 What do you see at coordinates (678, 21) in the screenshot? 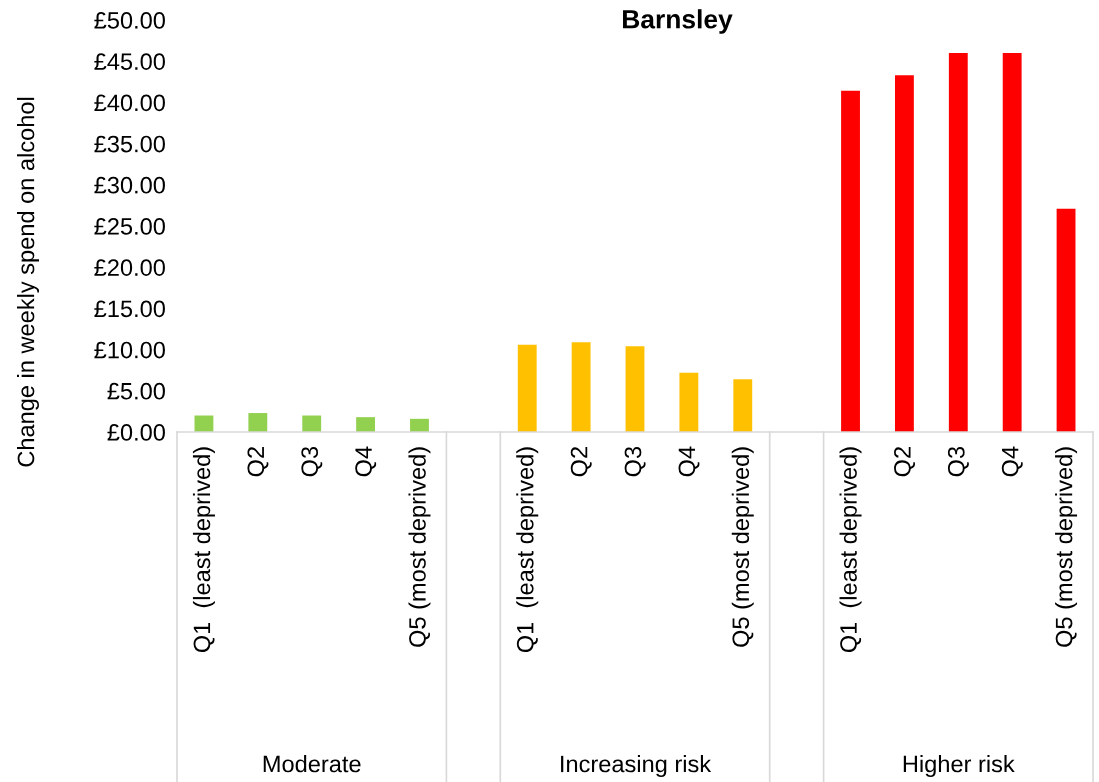
I see `chart-title: Barnsley` at bounding box center [678, 21].